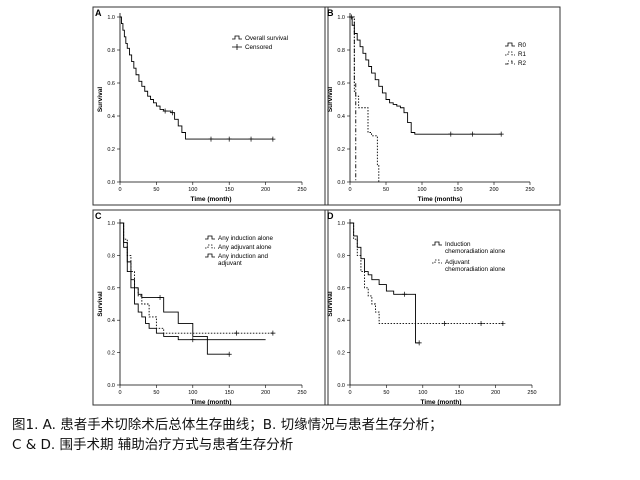  I want to click on legend-label: Censored, so click(259, 47).